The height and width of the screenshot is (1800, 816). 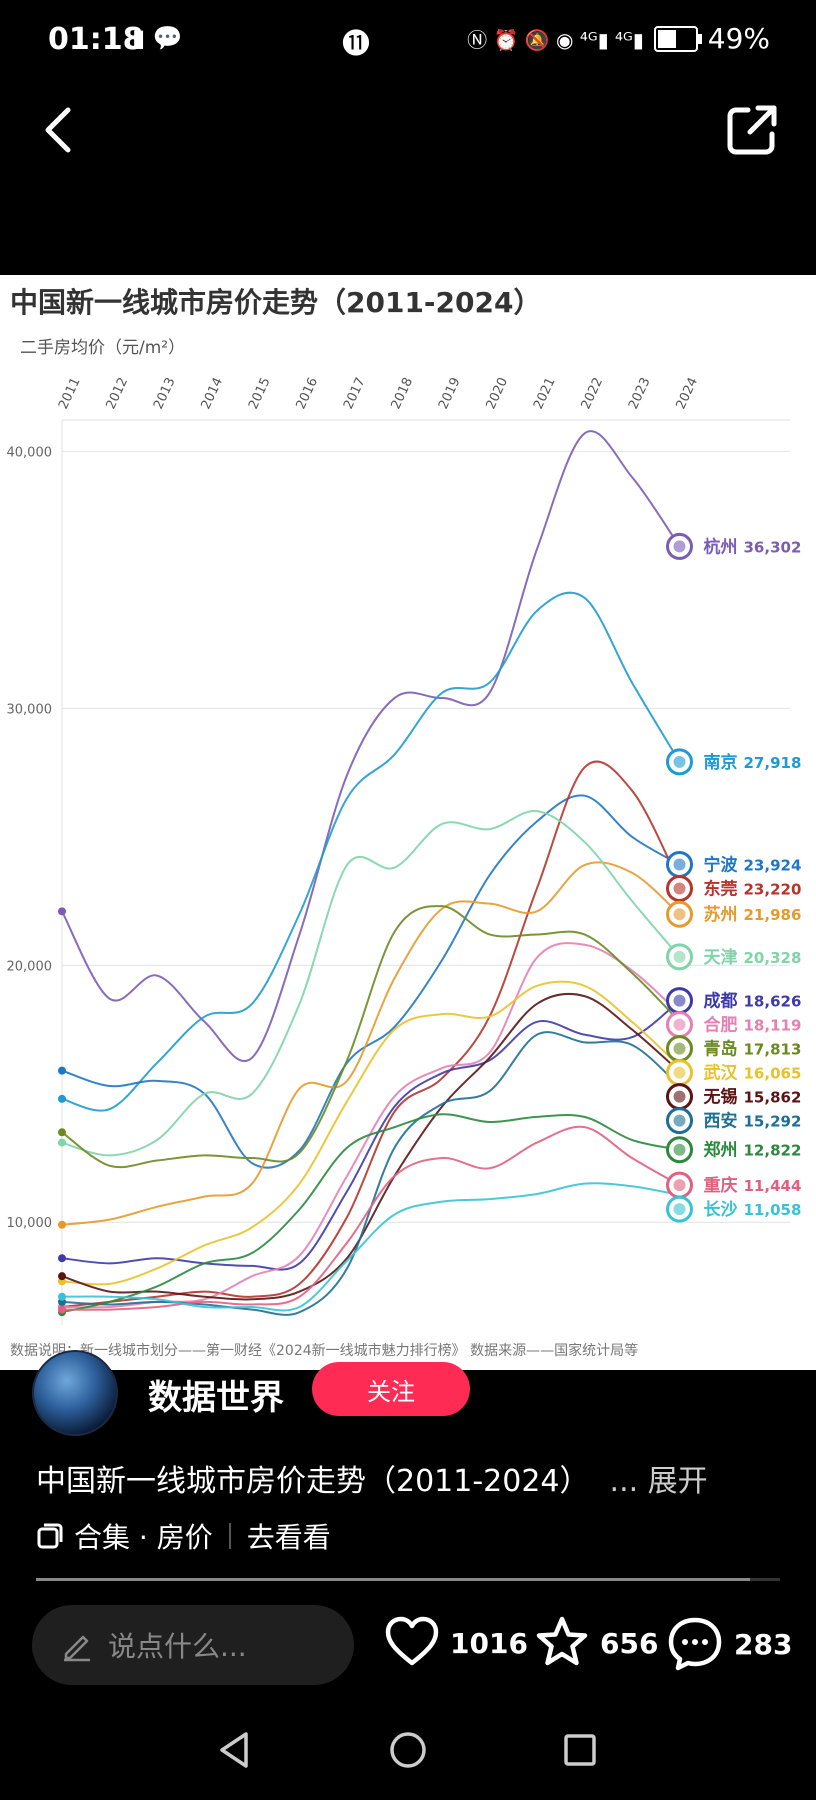 I want to click on x-tick-label: 2017, so click(x=355, y=393).